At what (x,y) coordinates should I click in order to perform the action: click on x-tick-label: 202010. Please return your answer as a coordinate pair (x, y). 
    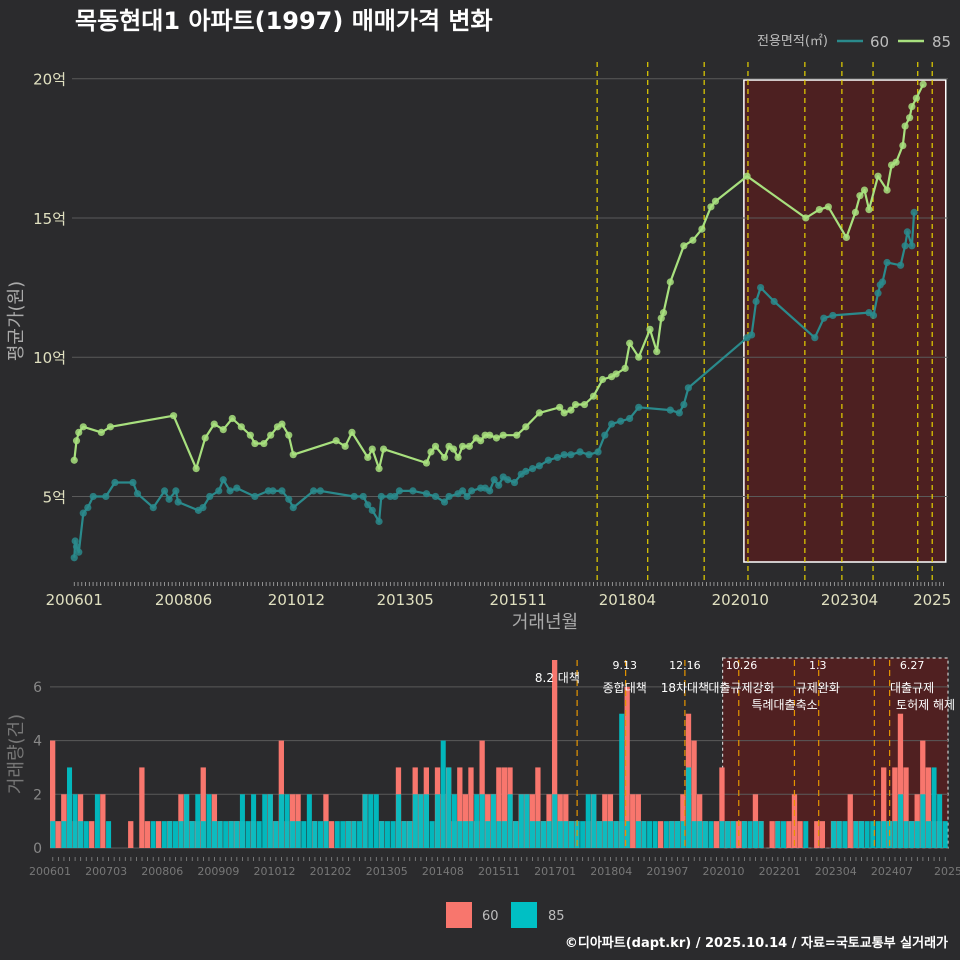
    Looking at the image, I should click on (724, 871).